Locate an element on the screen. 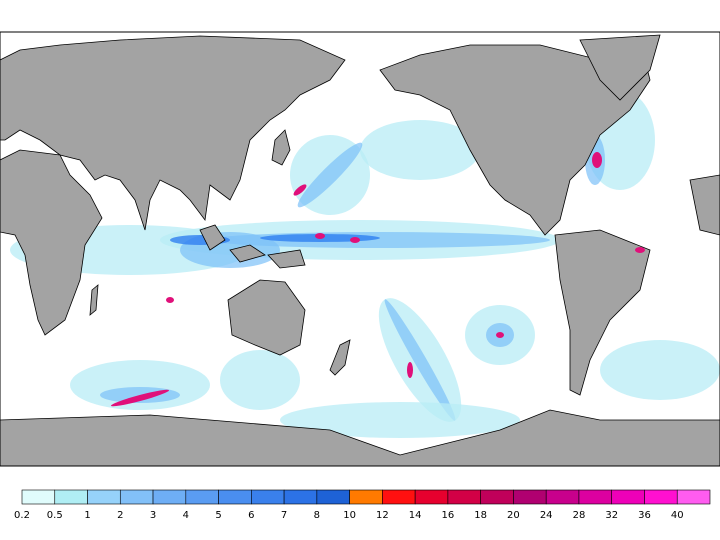 The width and height of the screenshot is (720, 540). colorbar-label: 0.2 is located at coordinates (22, 515).